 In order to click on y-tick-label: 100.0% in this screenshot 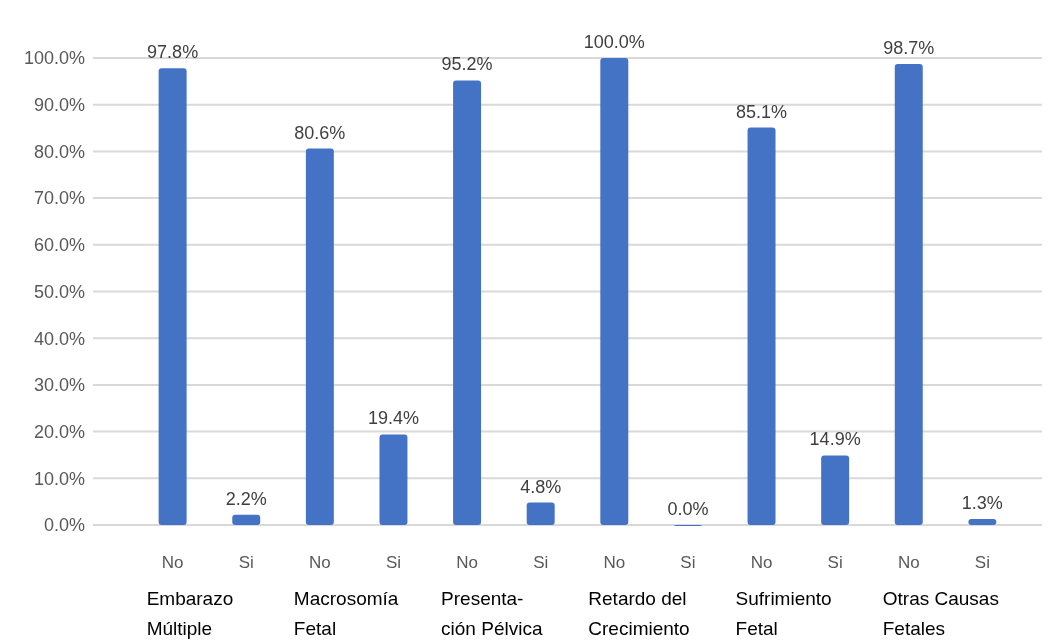, I will do `click(54, 58)`.